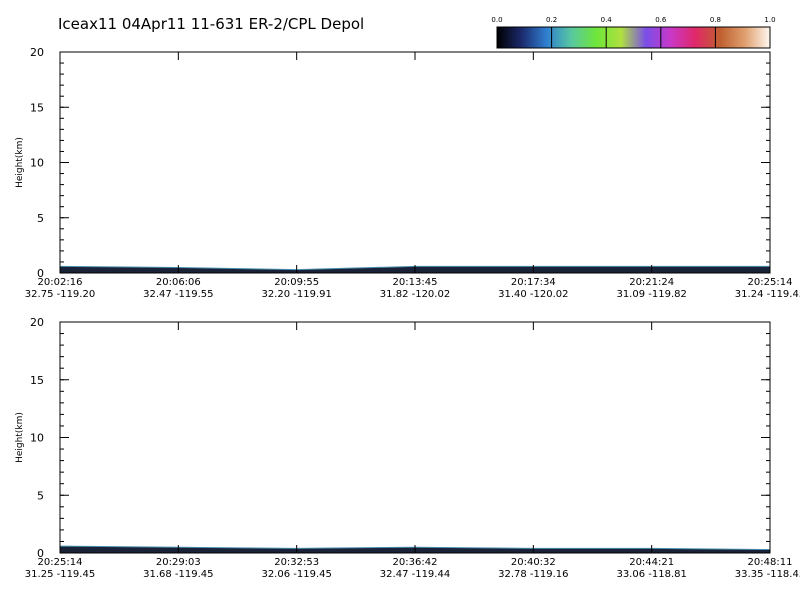 This screenshot has width=800, height=600. I want to click on colorbar-tick-label: 0.4, so click(607, 20).